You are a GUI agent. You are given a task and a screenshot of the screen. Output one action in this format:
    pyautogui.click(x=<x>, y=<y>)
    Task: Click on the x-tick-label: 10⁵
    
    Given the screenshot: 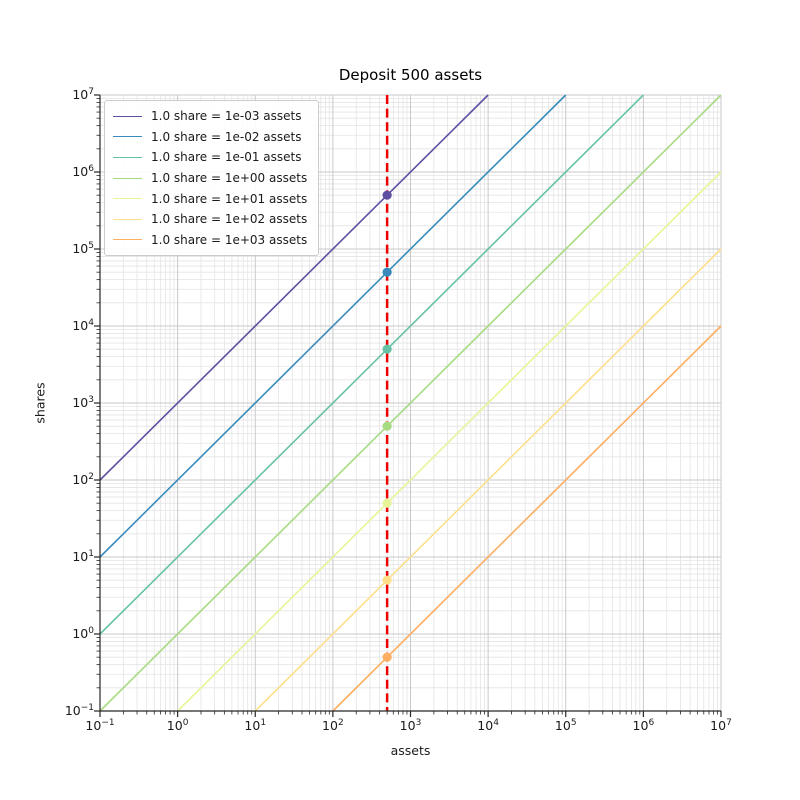 What is the action you would take?
    pyautogui.click(x=565, y=725)
    